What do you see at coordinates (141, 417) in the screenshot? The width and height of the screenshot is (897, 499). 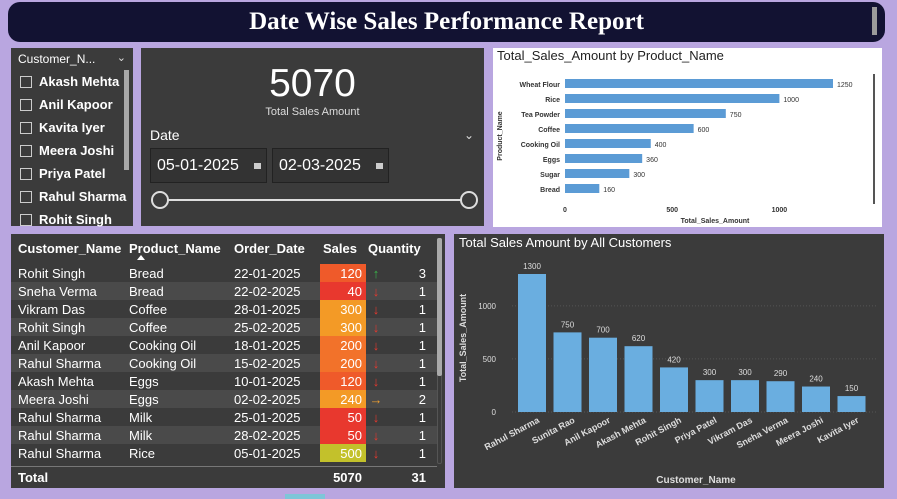 I see `cell-product: Milk` at bounding box center [141, 417].